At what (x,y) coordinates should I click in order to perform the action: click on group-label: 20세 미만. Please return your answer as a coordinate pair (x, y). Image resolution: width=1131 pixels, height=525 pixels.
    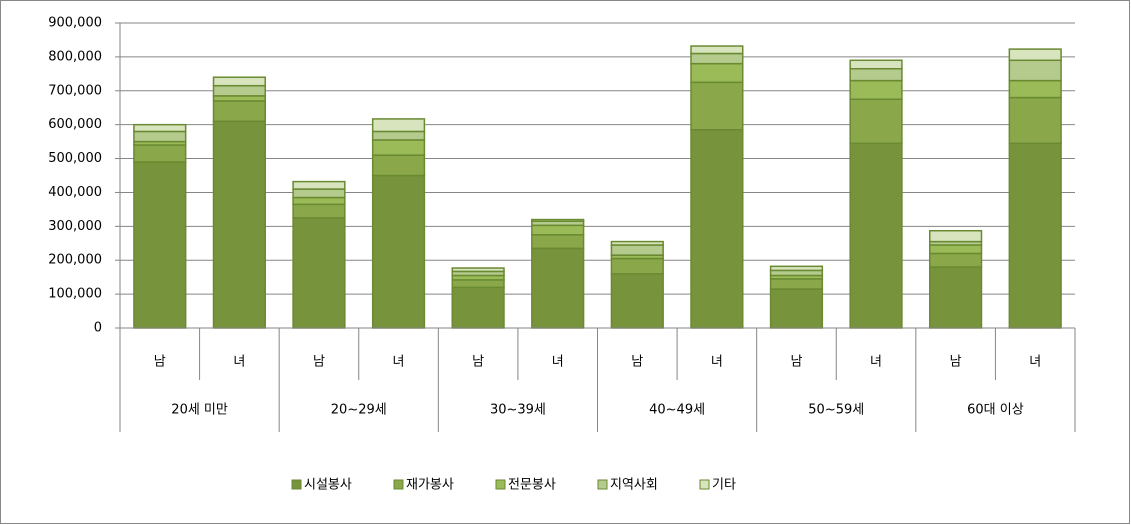
    Looking at the image, I should click on (199, 410).